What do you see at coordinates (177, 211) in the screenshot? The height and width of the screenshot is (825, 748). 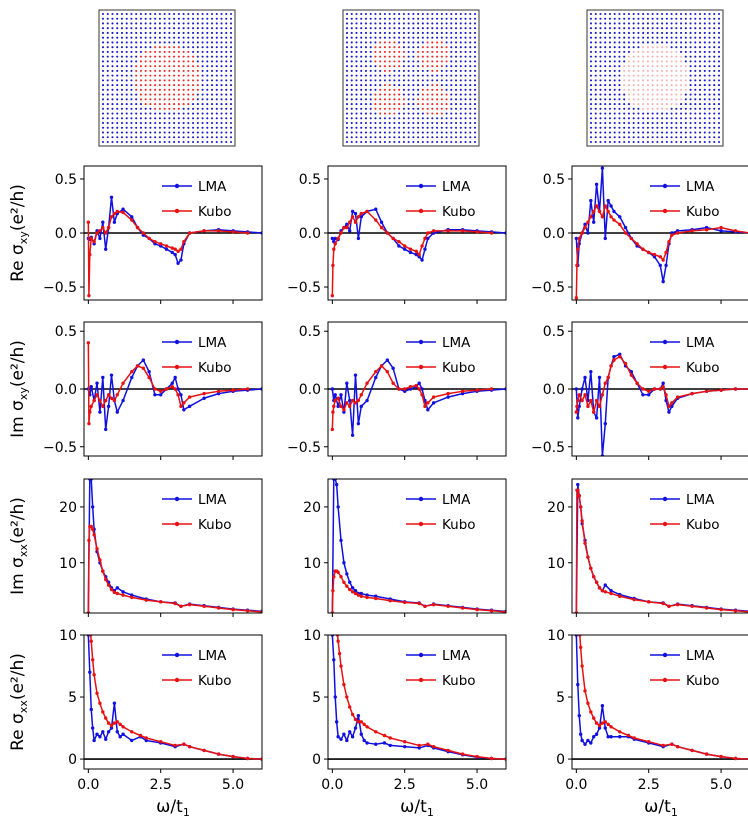 I see `legend-marker-kubo` at bounding box center [177, 211].